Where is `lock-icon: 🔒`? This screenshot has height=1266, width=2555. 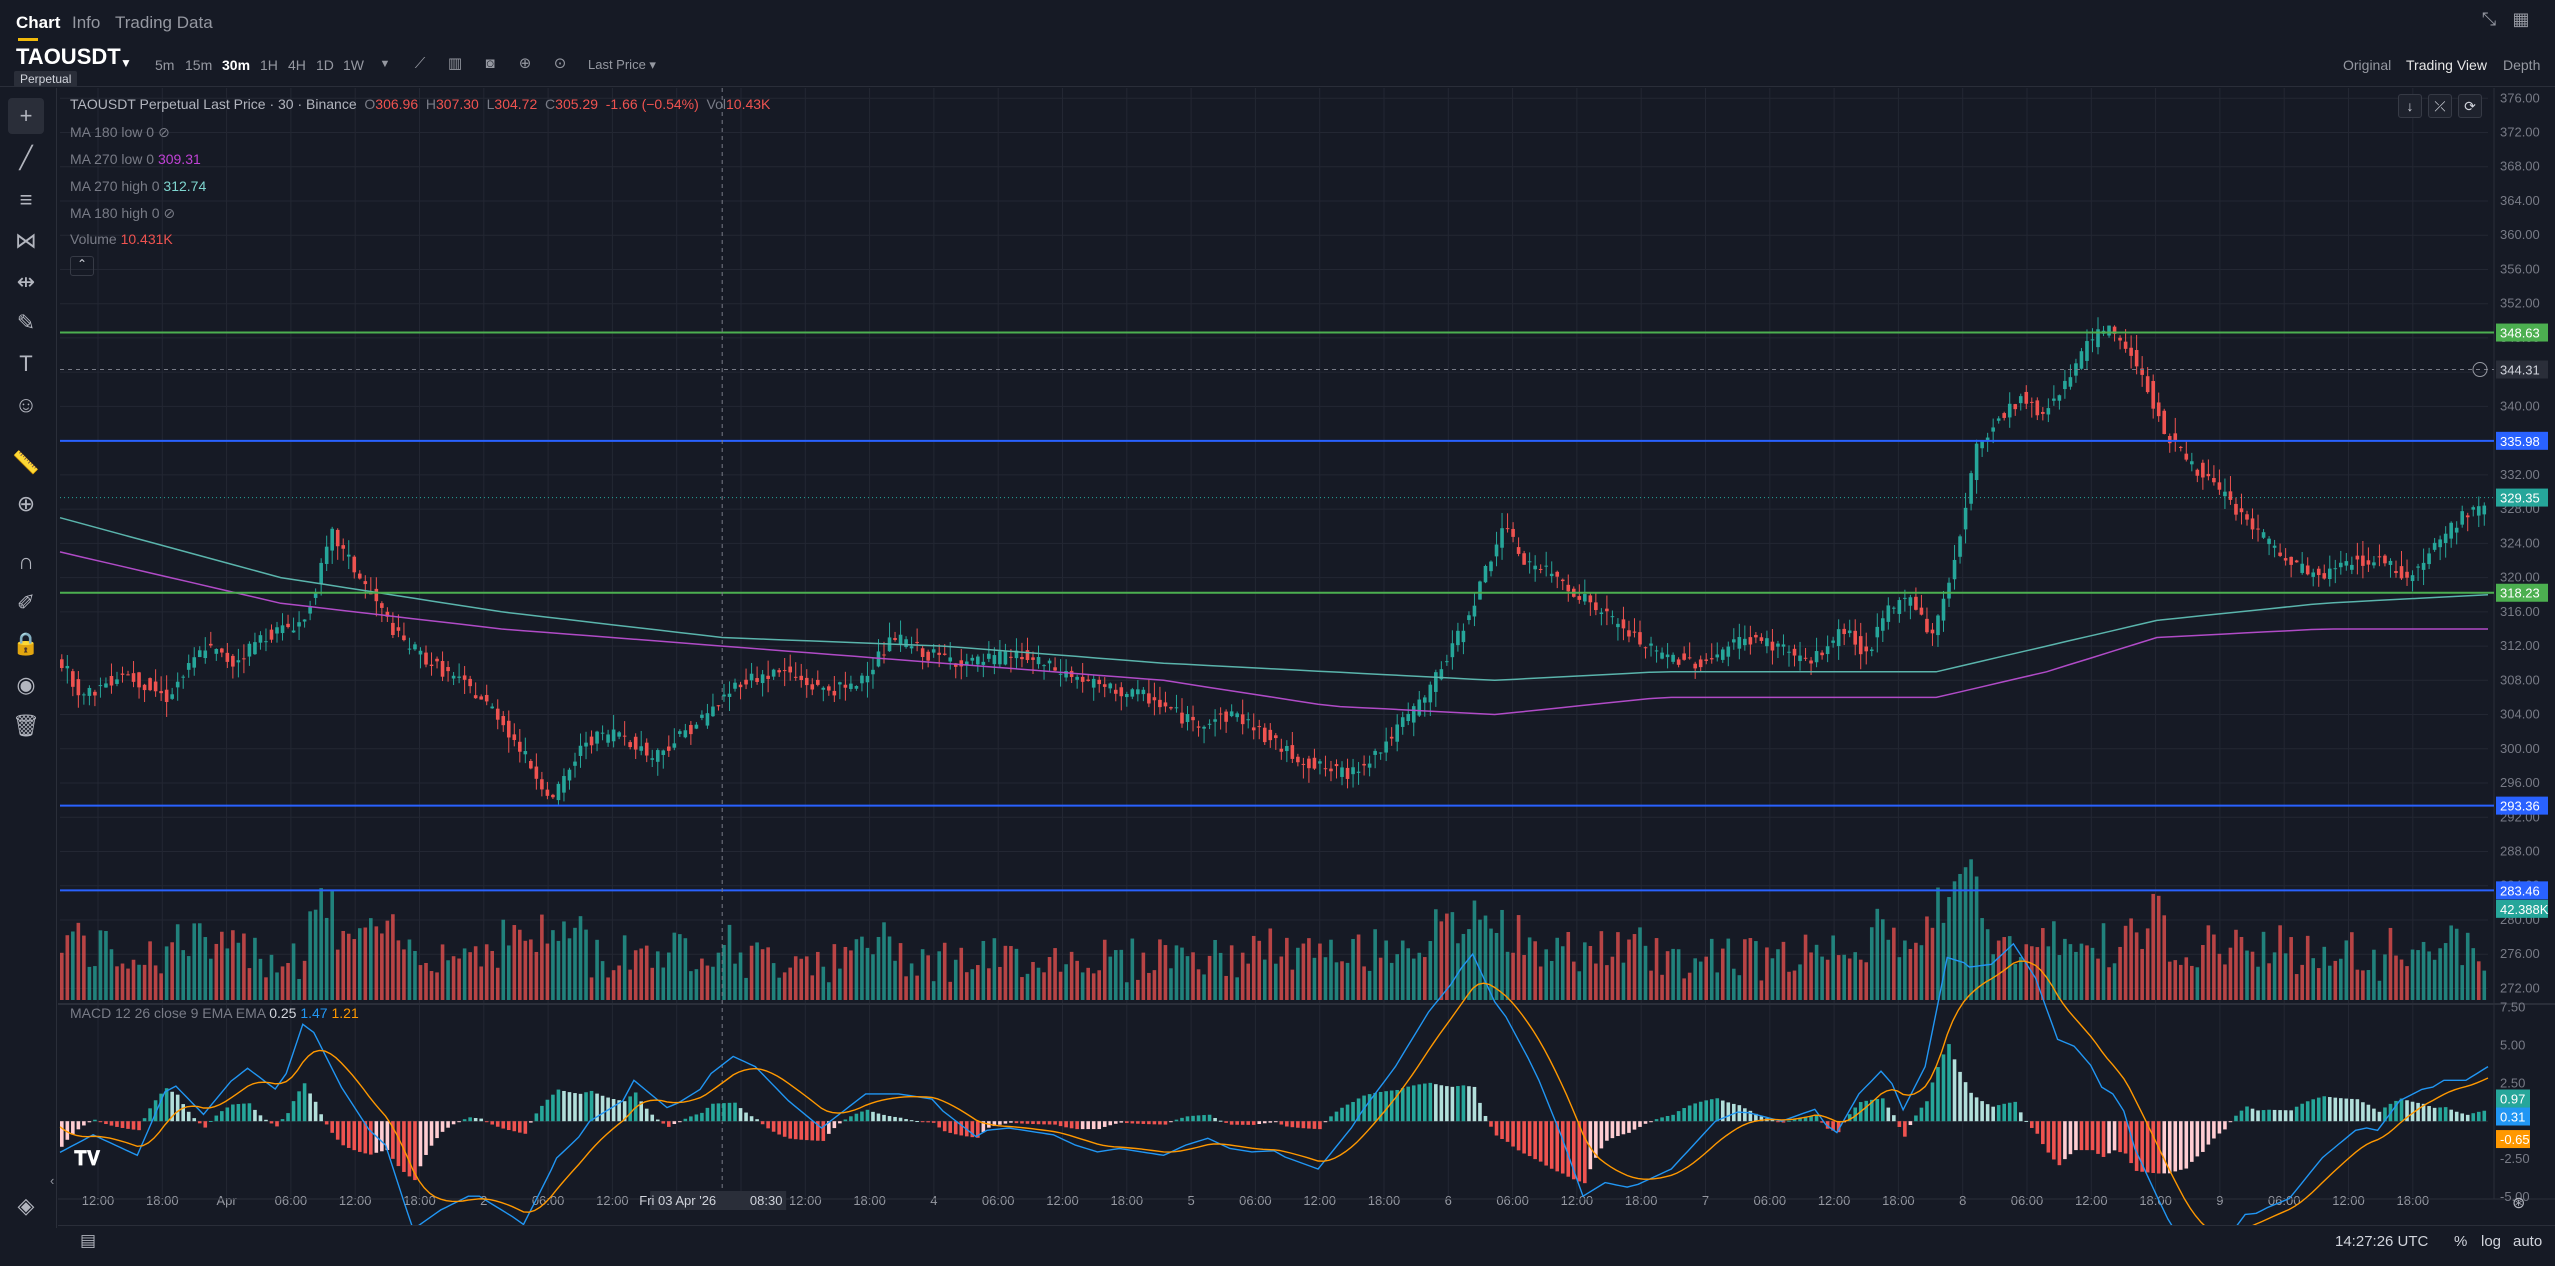 lock-icon: 🔒 is located at coordinates (26, 643).